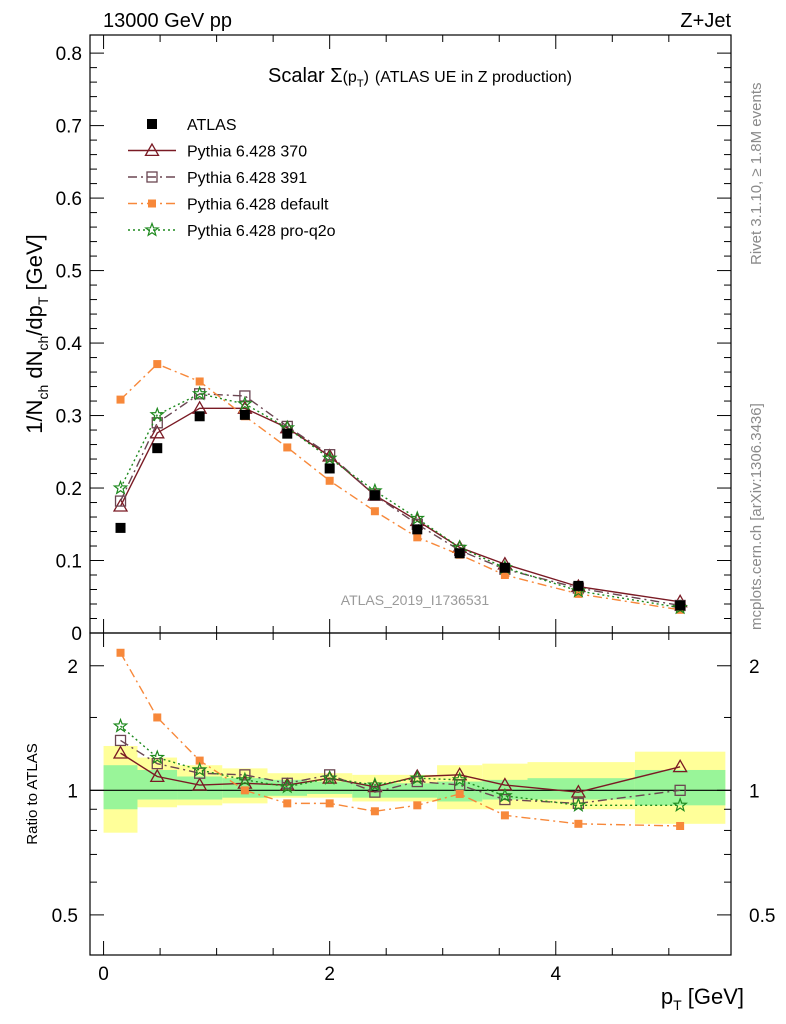  What do you see at coordinates (167, 21) in the screenshot?
I see `header-left: 13000 GeV pp` at bounding box center [167, 21].